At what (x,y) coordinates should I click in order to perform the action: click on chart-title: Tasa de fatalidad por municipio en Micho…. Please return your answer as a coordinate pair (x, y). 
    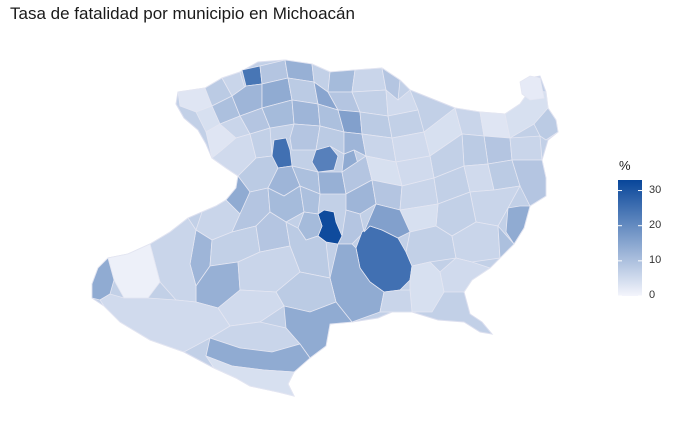
    Looking at the image, I should click on (182, 13).